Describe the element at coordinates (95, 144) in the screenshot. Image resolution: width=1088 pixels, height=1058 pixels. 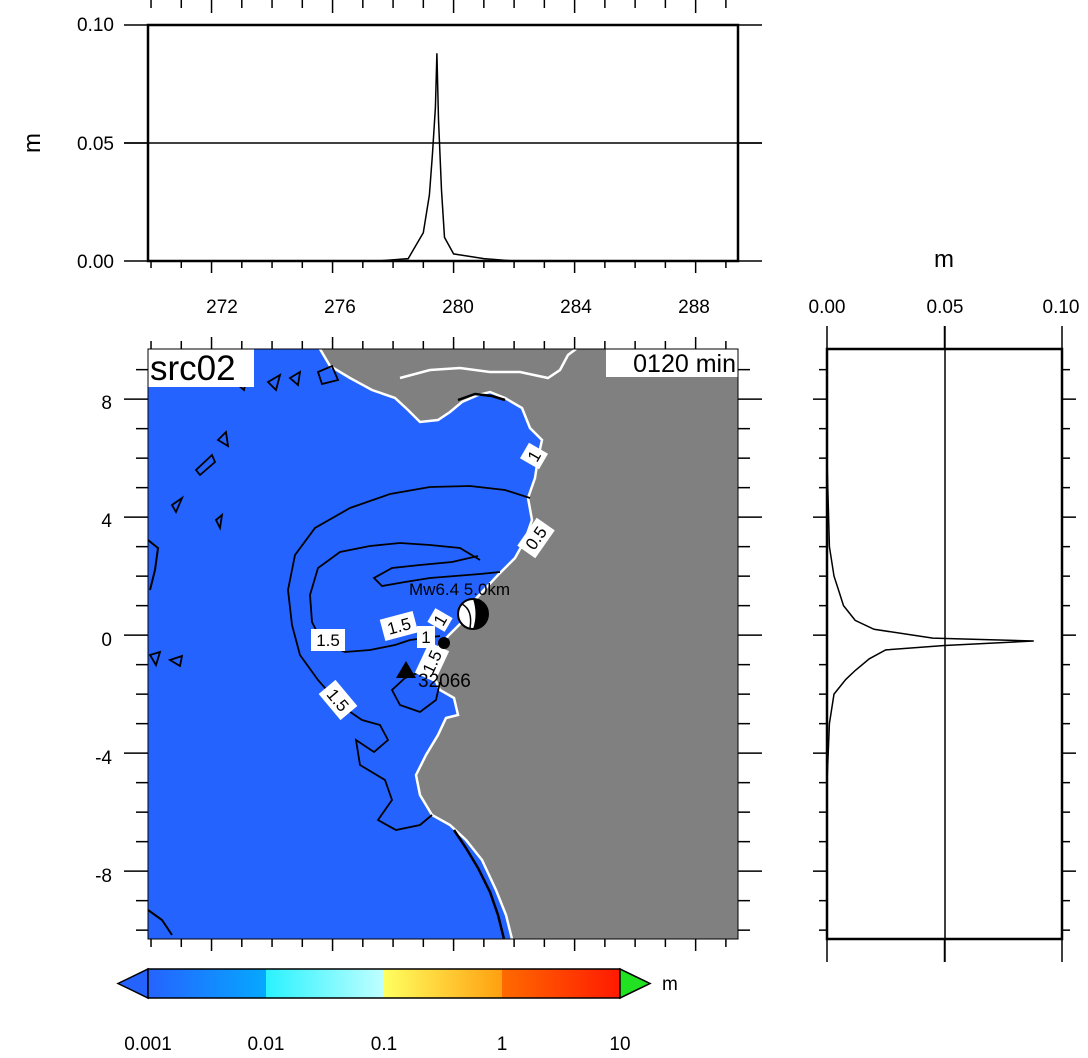
I see `top-ytick-label: 0.05` at that location.